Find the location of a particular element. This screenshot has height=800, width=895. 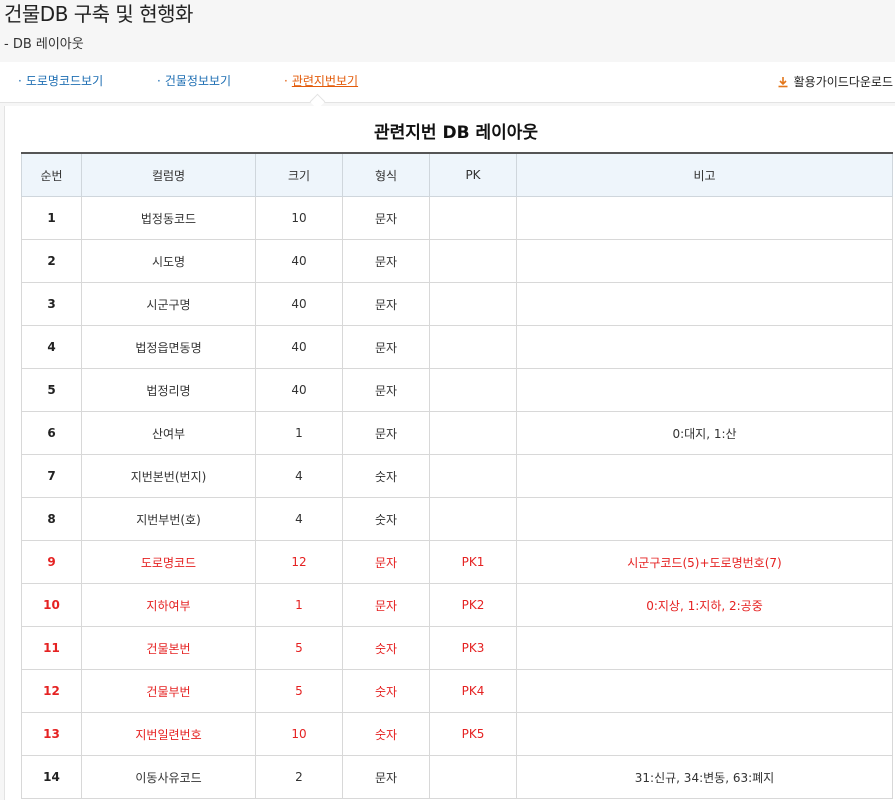

table-header-row: 순번 컬럼명 크기 형식 PK 비고 is located at coordinates (457, 174).